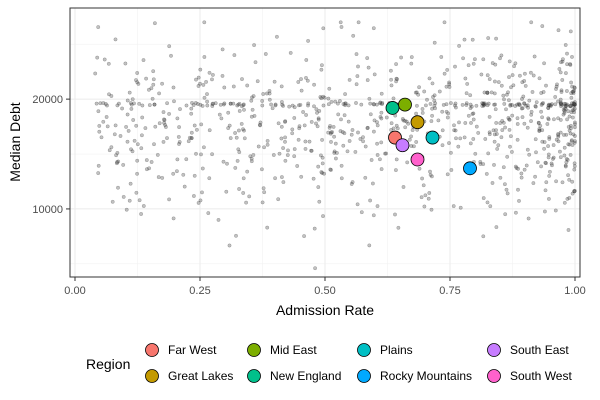 The width and height of the screenshot is (600, 400). I want to click on legend-label: Far West, so click(192, 350).